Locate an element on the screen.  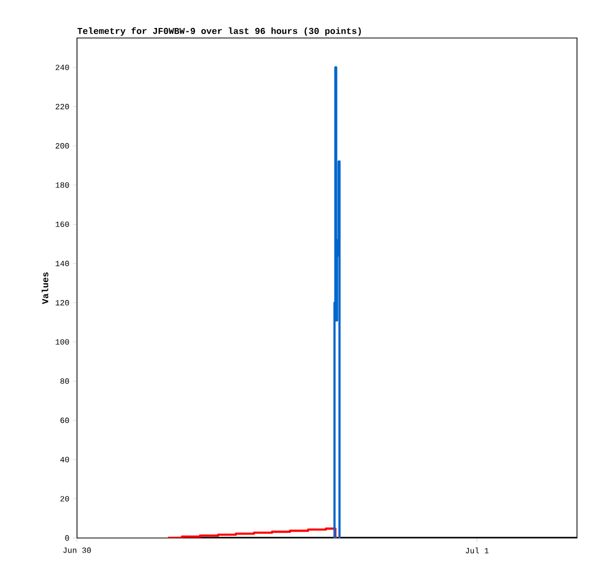
chart-title: Telemetry for JF0WBW-9 over last 96 hours (30 points) is located at coordinates (219, 31).